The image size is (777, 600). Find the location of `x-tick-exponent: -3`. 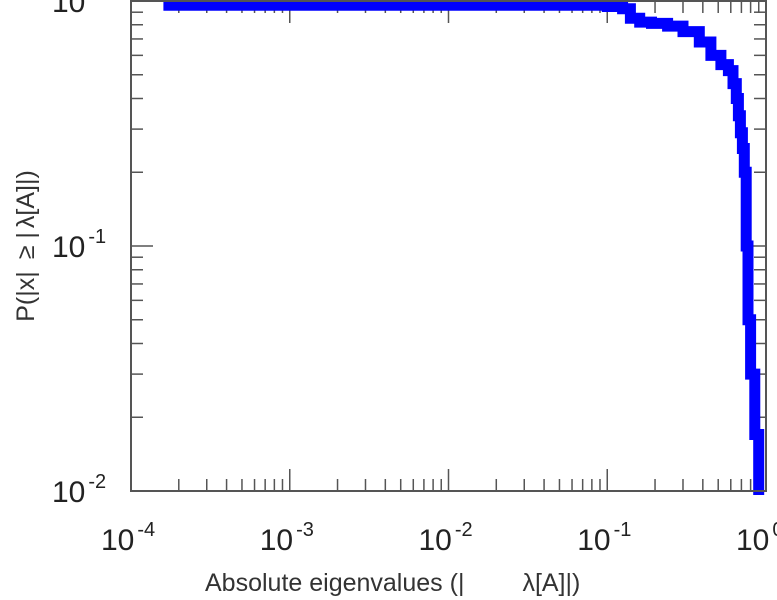

x-tick-exponent: -3 is located at coordinates (305, 530).